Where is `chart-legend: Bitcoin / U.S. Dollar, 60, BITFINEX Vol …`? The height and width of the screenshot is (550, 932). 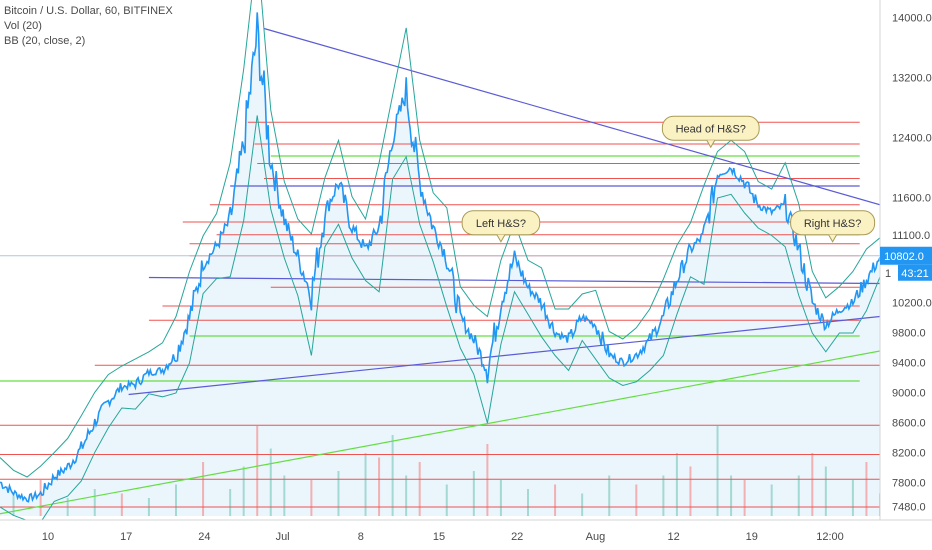
chart-legend: Bitcoin / U.S. Dollar, 60, BITFINEX Vol … is located at coordinates (88, 26).